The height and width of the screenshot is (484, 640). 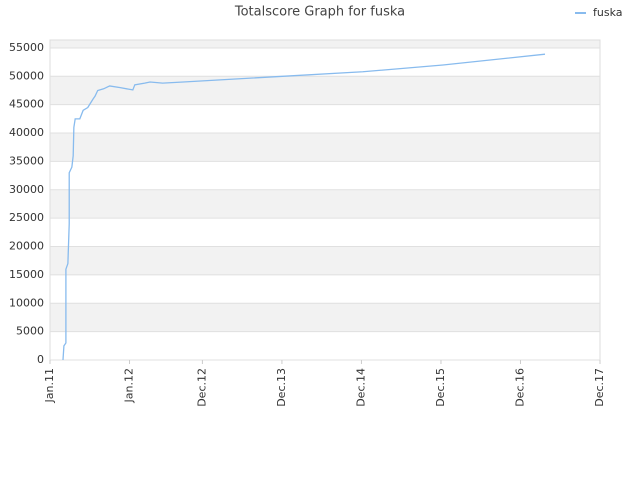 What do you see at coordinates (319, 12) in the screenshot?
I see `chart-title: Totalscore Graph for fuska` at bounding box center [319, 12].